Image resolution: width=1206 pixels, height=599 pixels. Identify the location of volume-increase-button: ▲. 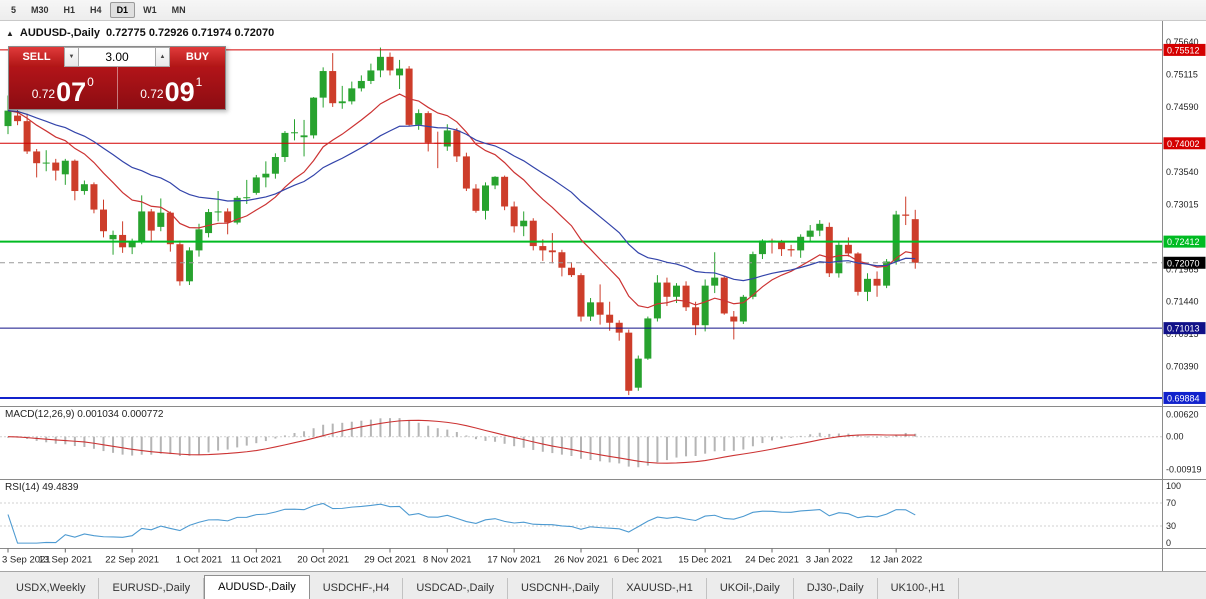
(162, 57).